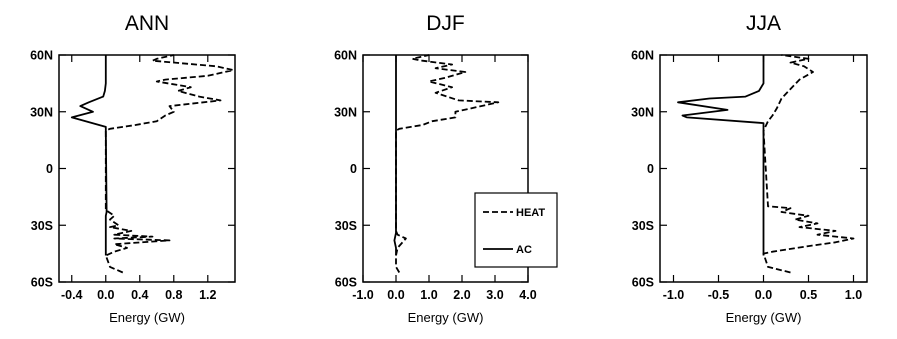 This screenshot has height=339, width=897. I want to click on x-tick-label: 0.4, so click(139, 295).